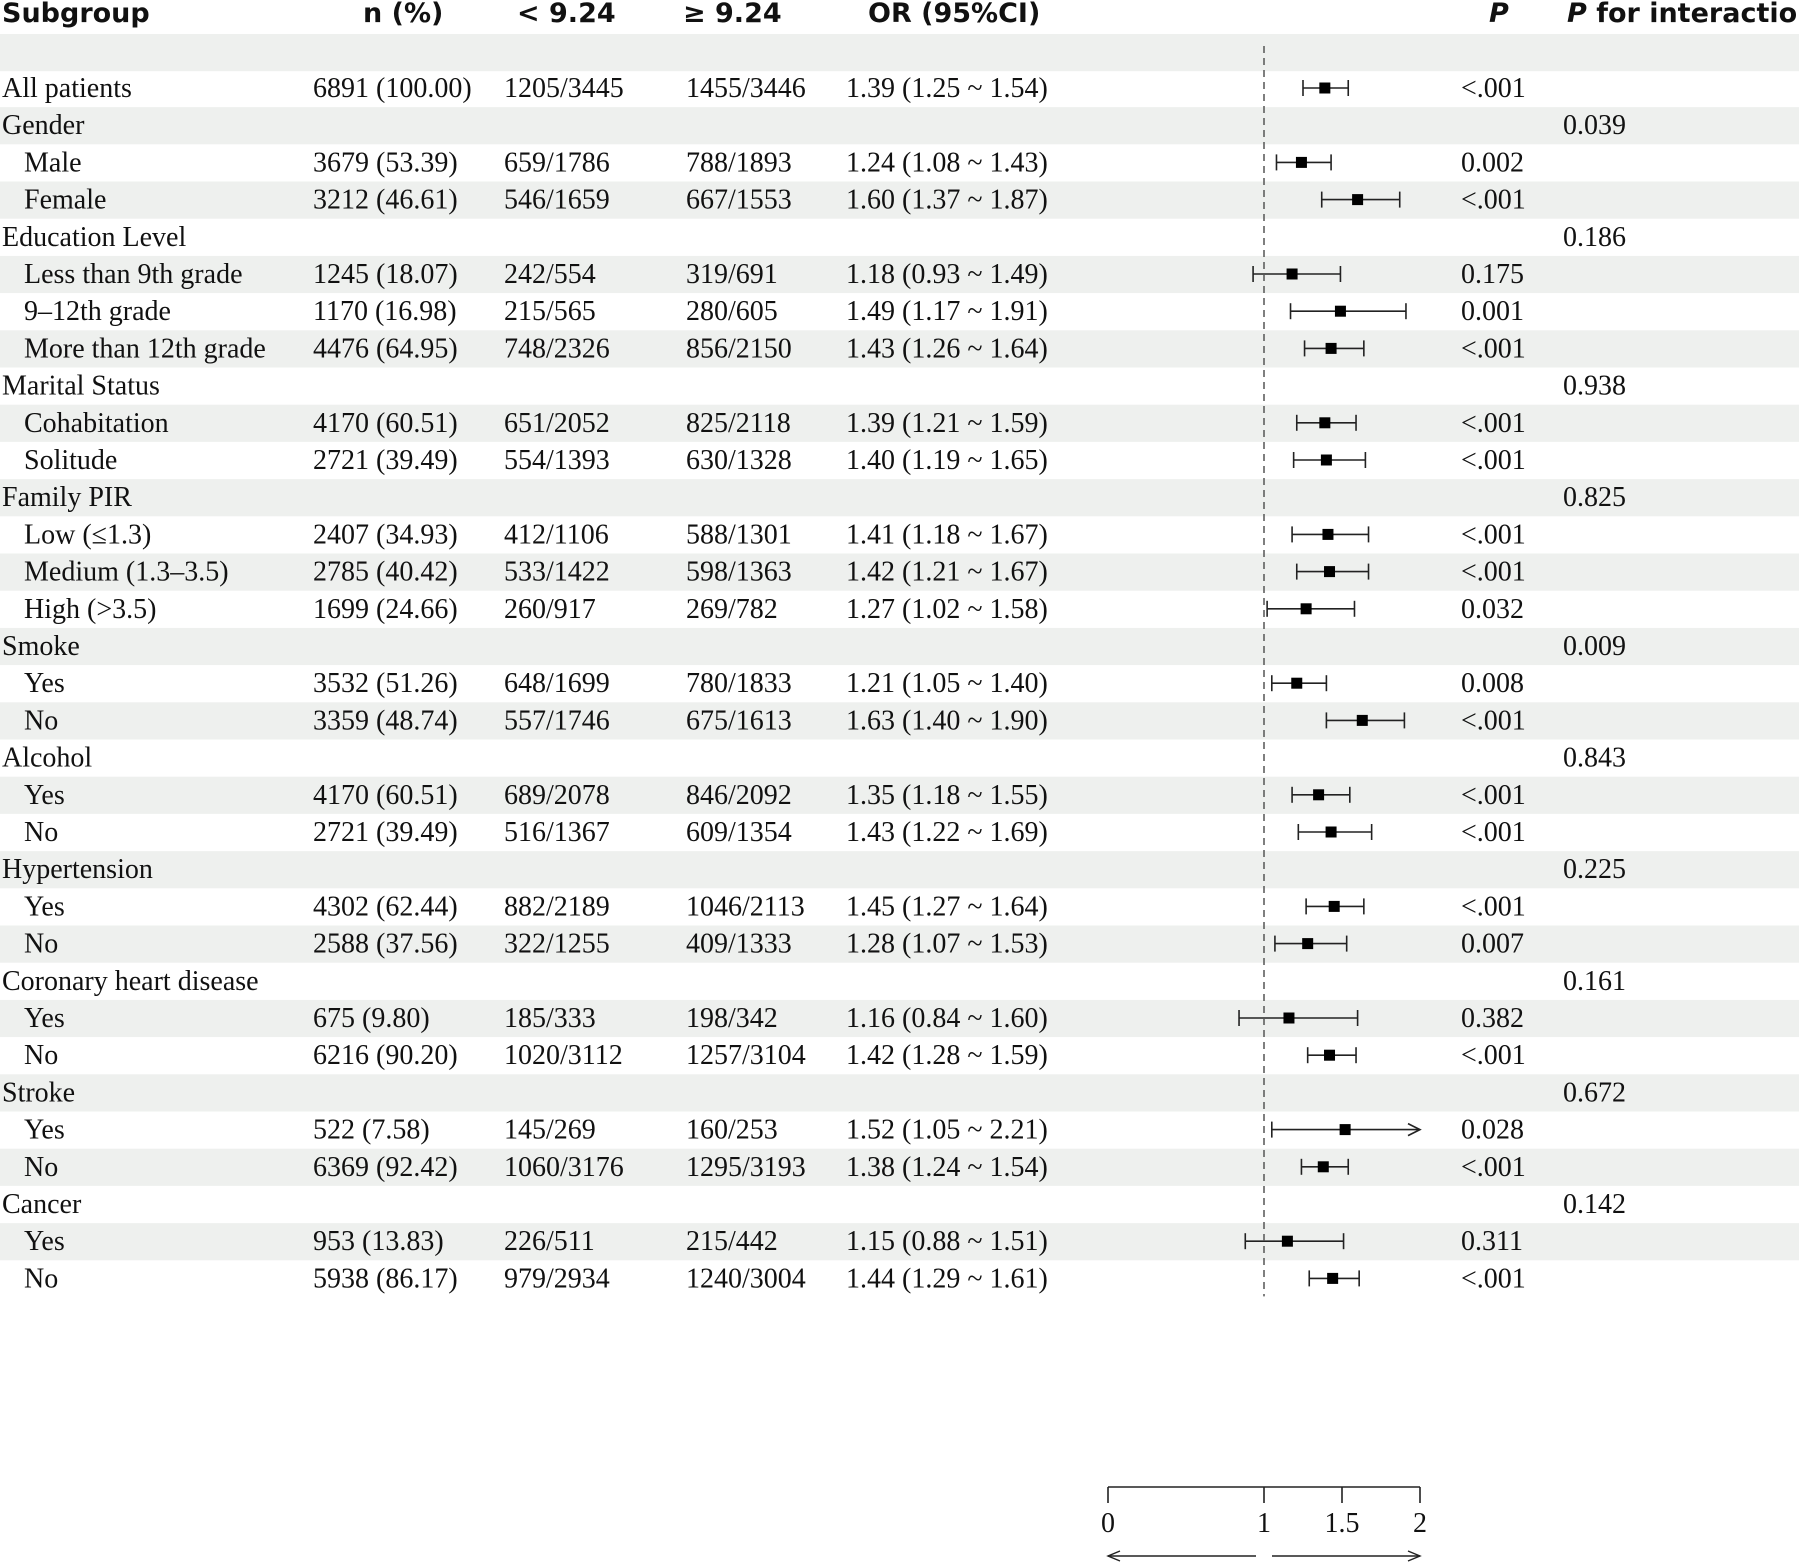 This screenshot has width=1799, height=1562. I want to click on n-percent-cell: 522 (7.58), so click(371, 1130).